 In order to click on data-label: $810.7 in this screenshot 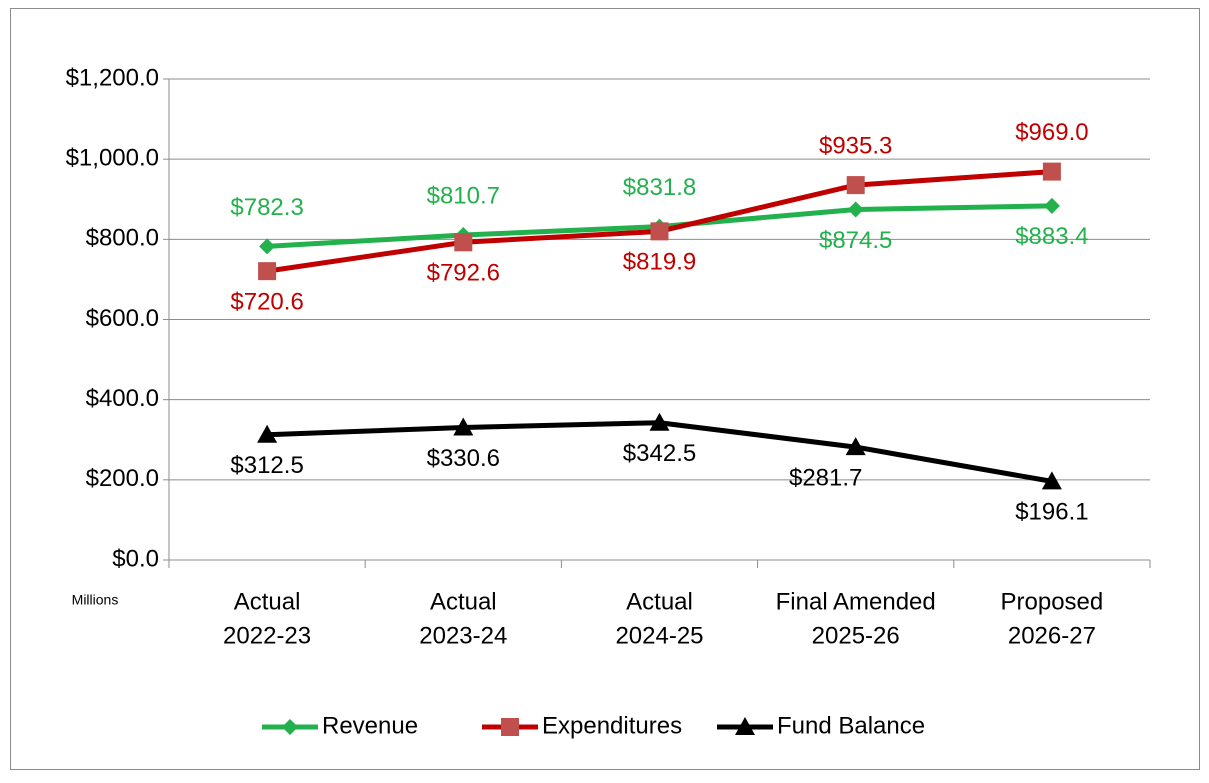, I will do `click(463, 195)`.